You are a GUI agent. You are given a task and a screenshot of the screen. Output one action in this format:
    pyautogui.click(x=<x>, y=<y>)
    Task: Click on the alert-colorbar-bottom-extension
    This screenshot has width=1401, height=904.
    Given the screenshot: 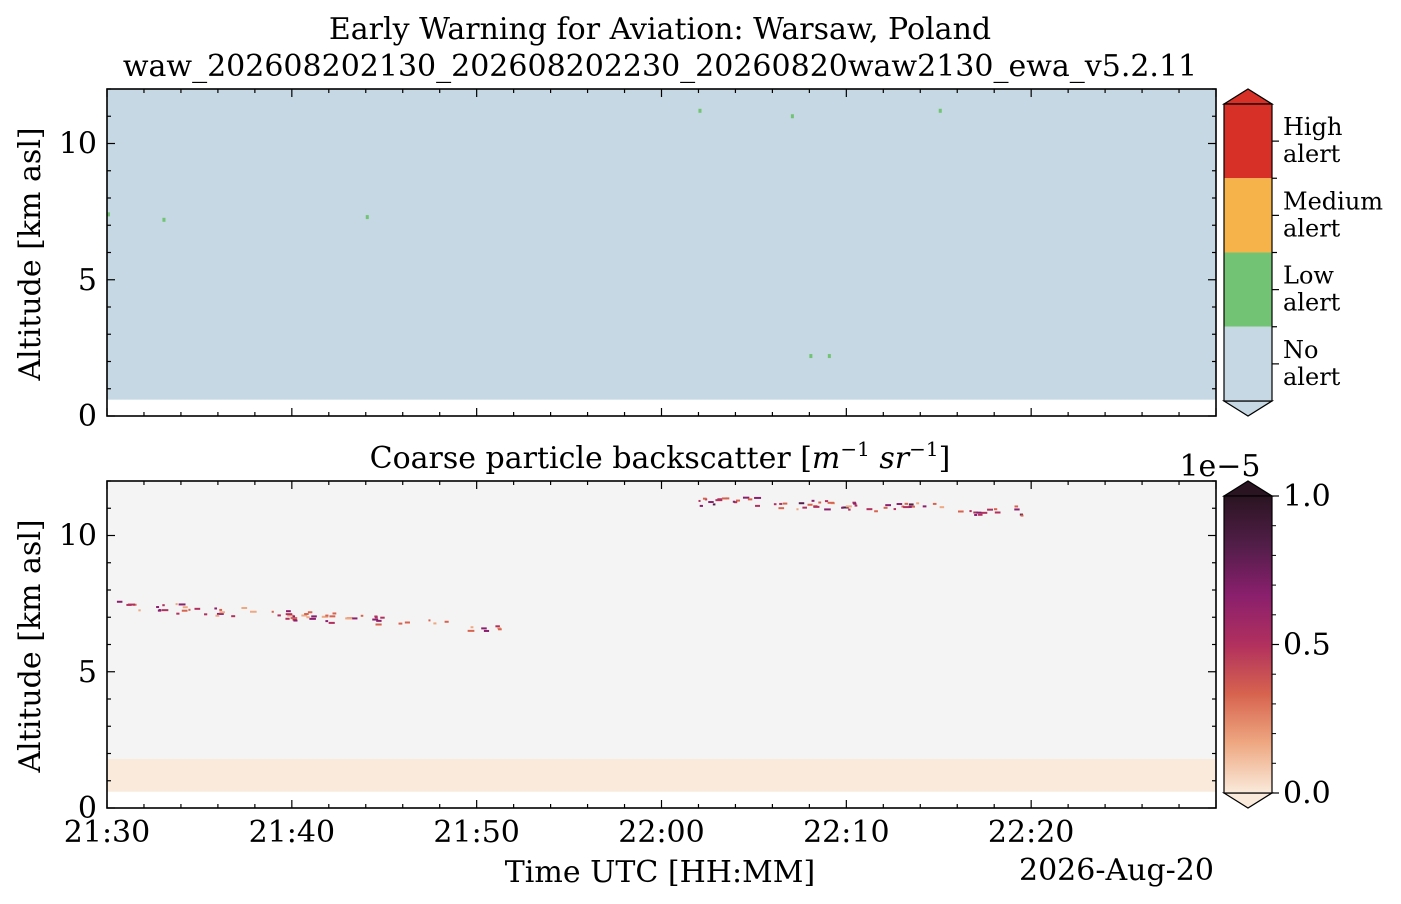 What is the action you would take?
    pyautogui.click(x=1248, y=408)
    